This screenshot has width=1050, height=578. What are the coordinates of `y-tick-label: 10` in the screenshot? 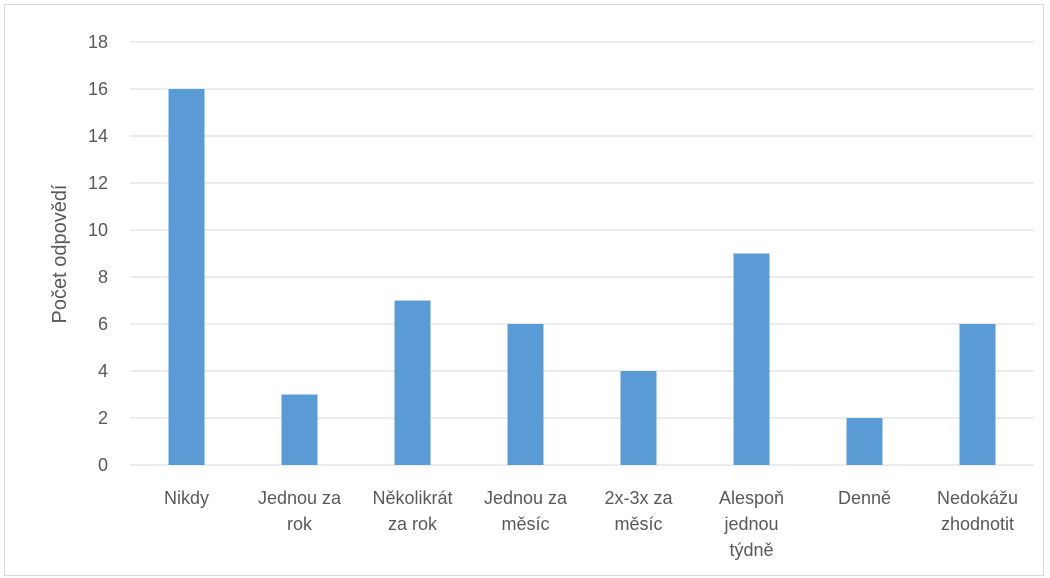 It's located at (98, 230).